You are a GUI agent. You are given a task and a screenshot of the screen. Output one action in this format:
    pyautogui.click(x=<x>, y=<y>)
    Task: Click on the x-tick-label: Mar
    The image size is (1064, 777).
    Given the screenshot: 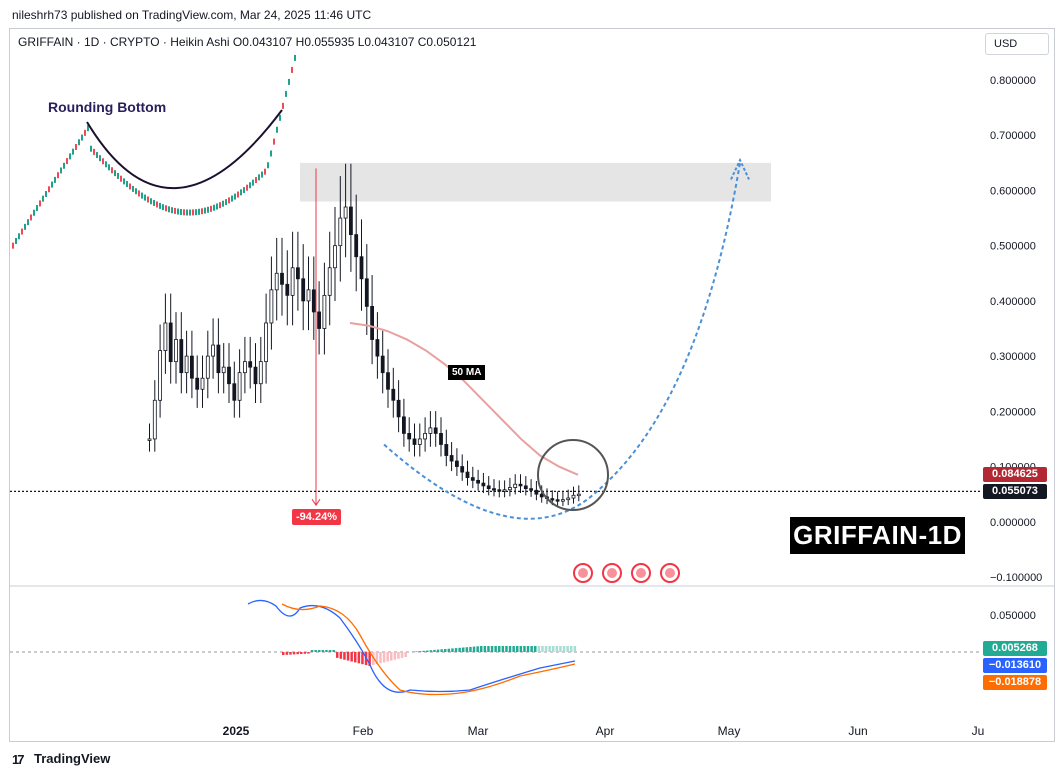 What is the action you would take?
    pyautogui.click(x=478, y=731)
    